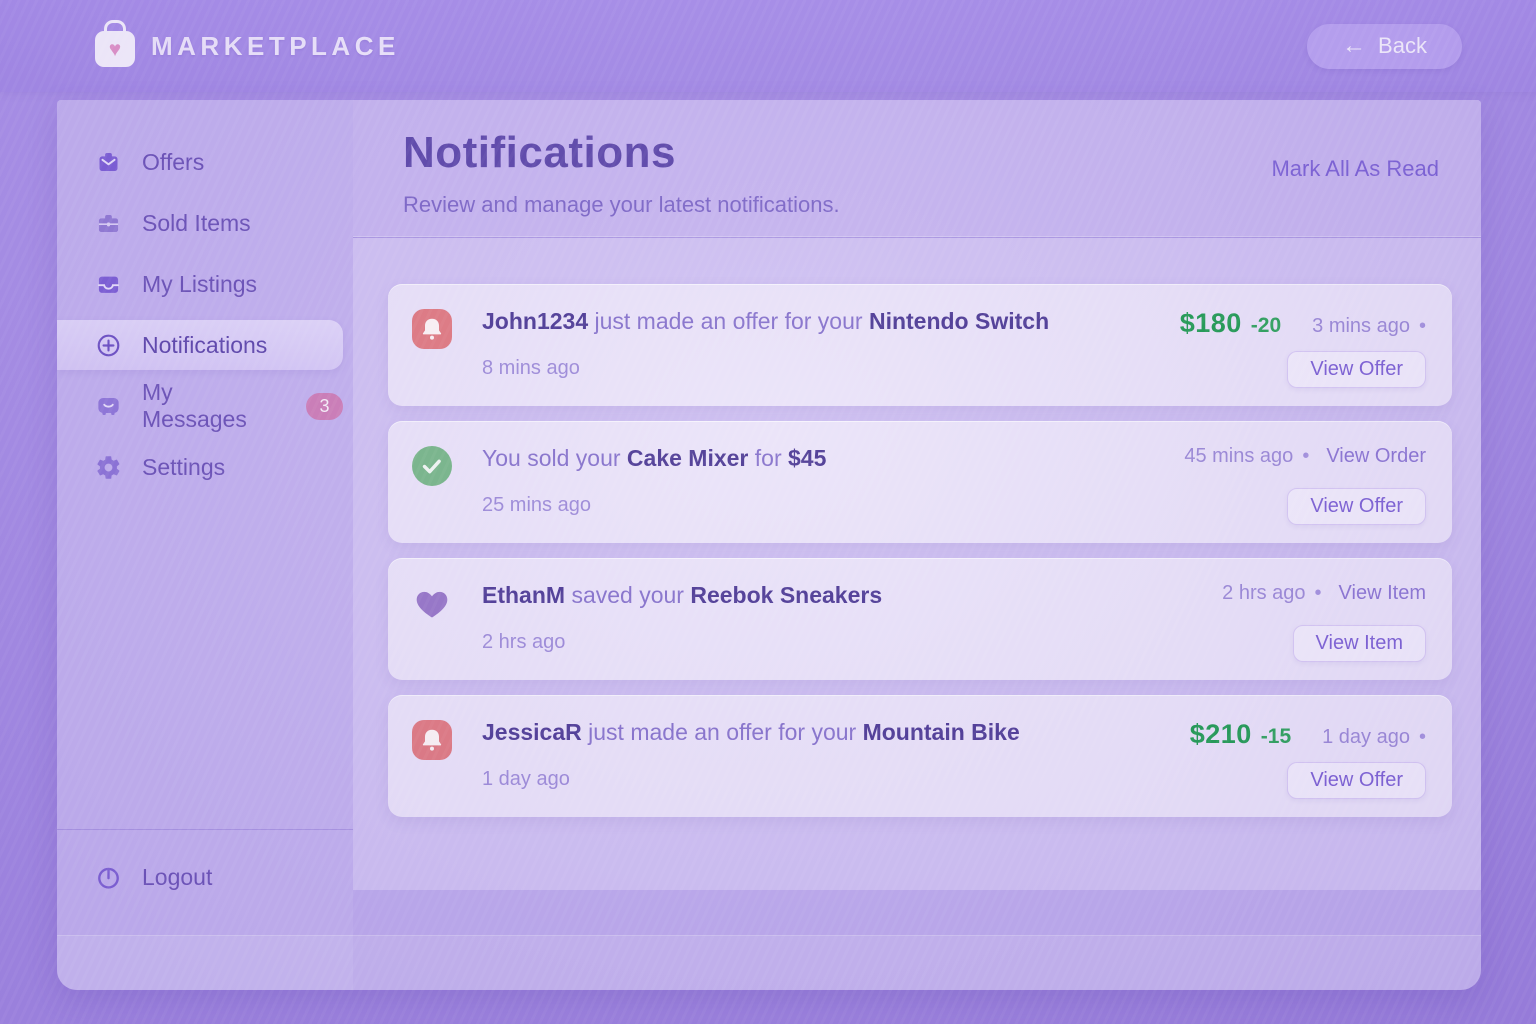  Describe the element at coordinates (1220, 734) in the screenshot. I see `offer-price: $210` at that location.